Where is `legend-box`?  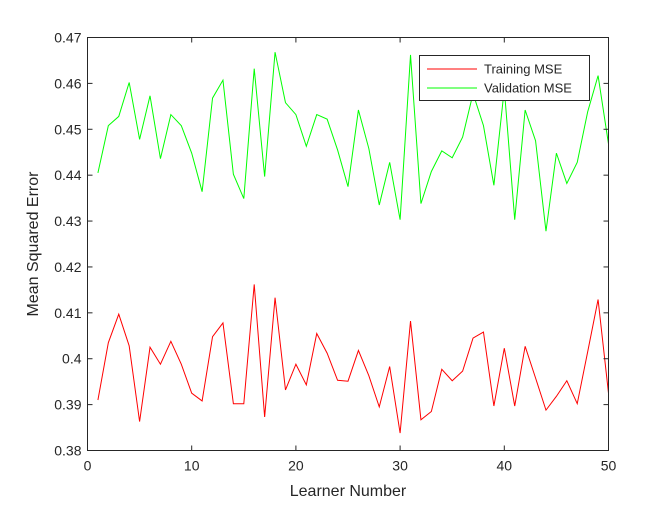 legend-box is located at coordinates (504, 78).